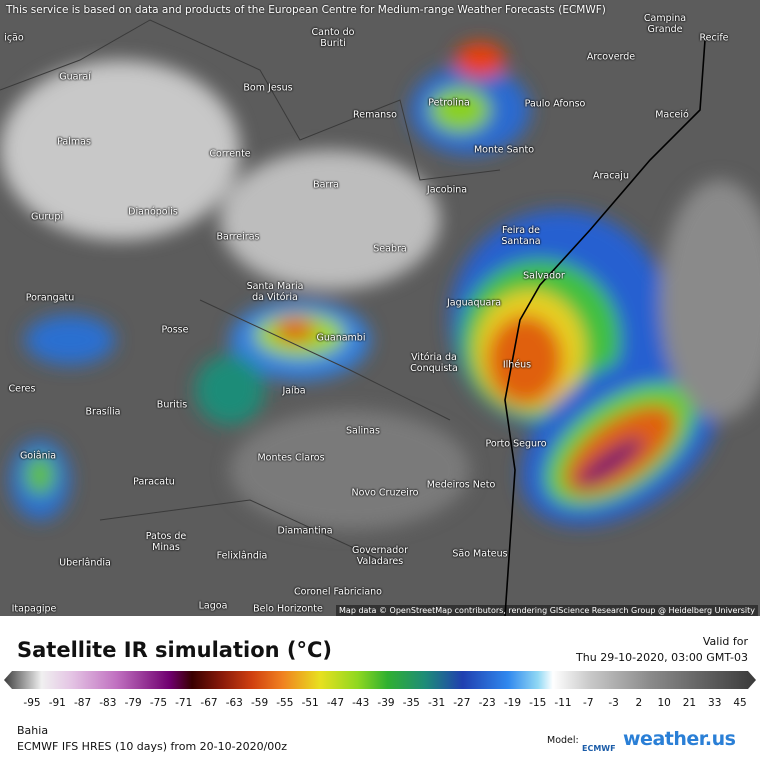  I want to click on city-label: Patos de Minas, so click(166, 542).